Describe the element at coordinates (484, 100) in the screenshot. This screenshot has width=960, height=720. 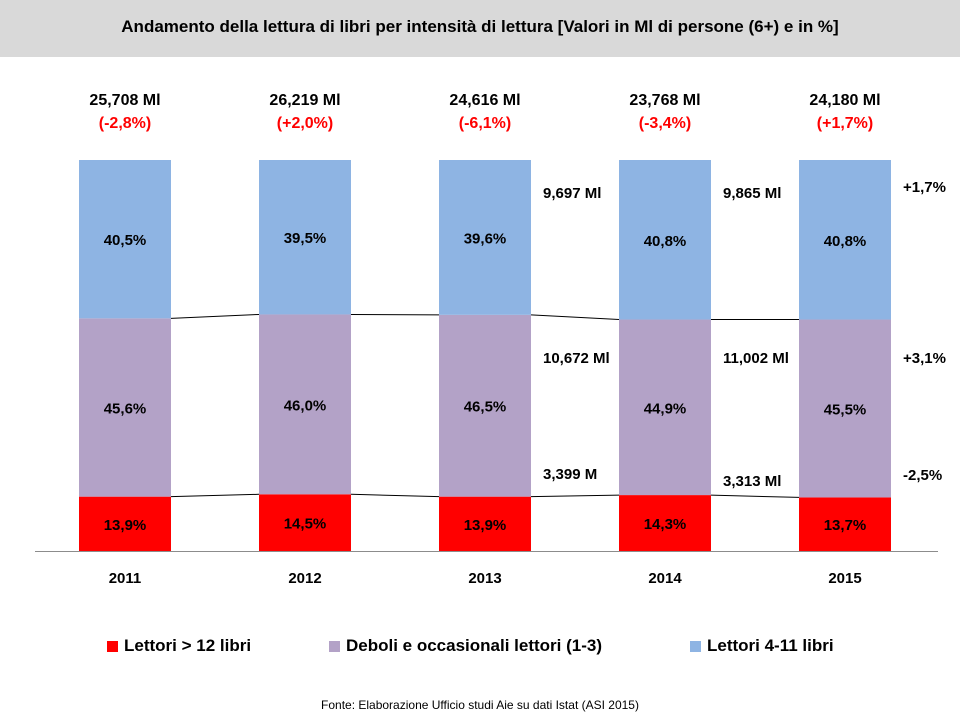
I see `total-label-2013: 24,616 Ml` at that location.